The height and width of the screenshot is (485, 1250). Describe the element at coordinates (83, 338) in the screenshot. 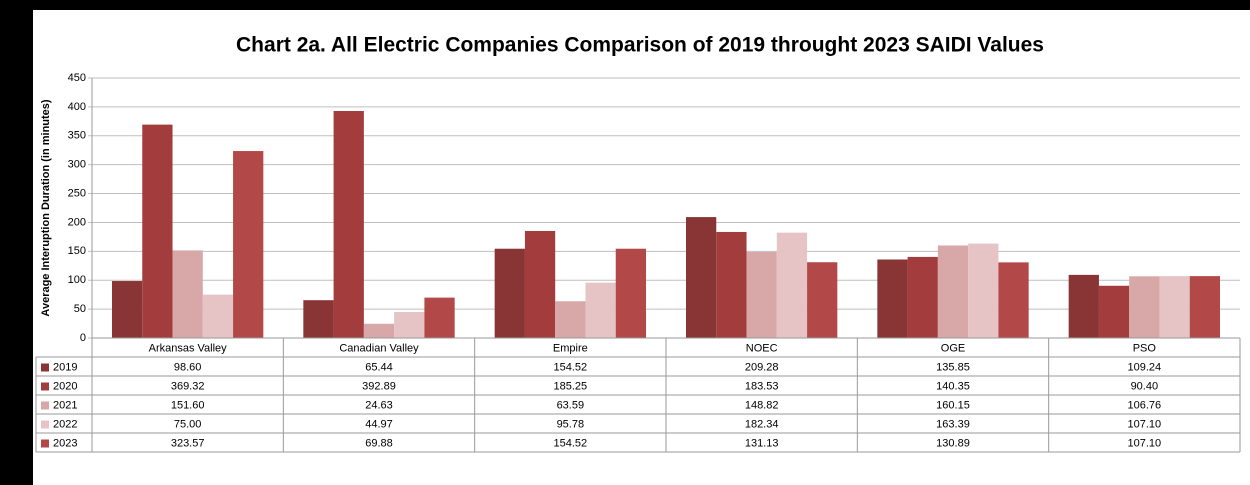

I see `y-tick-label: 0` at that location.